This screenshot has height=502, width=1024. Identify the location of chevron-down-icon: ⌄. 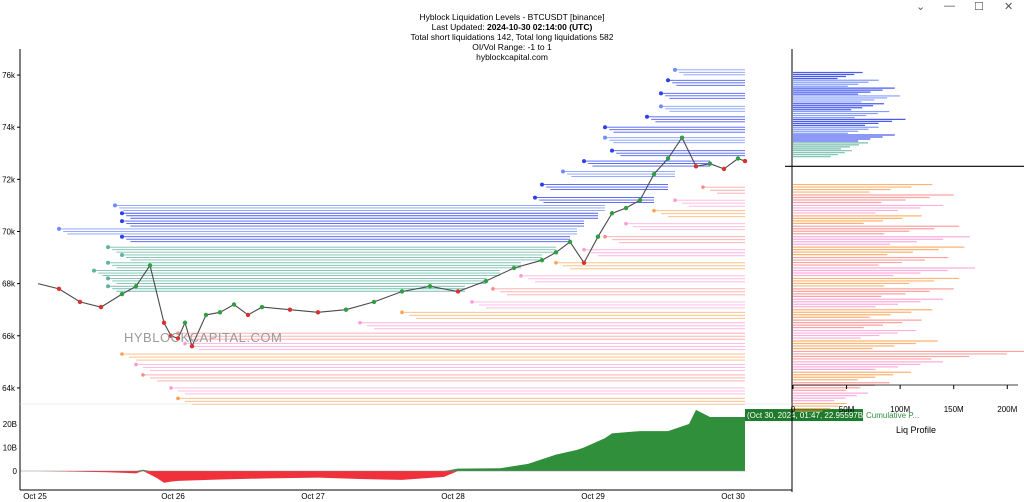
(921, 7).